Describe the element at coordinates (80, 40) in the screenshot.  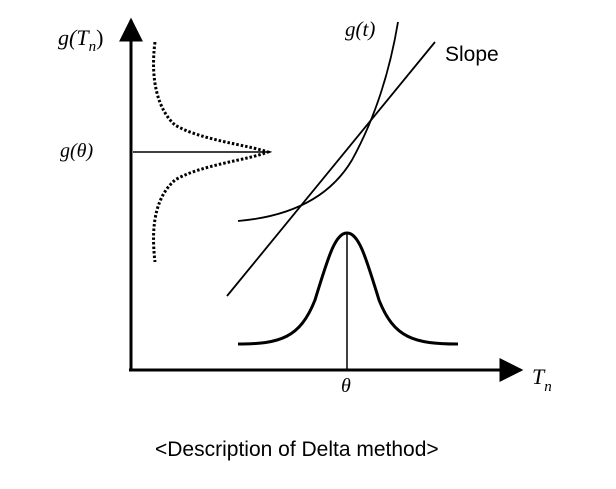
I see `y-axis-label: g(Tn)` at that location.